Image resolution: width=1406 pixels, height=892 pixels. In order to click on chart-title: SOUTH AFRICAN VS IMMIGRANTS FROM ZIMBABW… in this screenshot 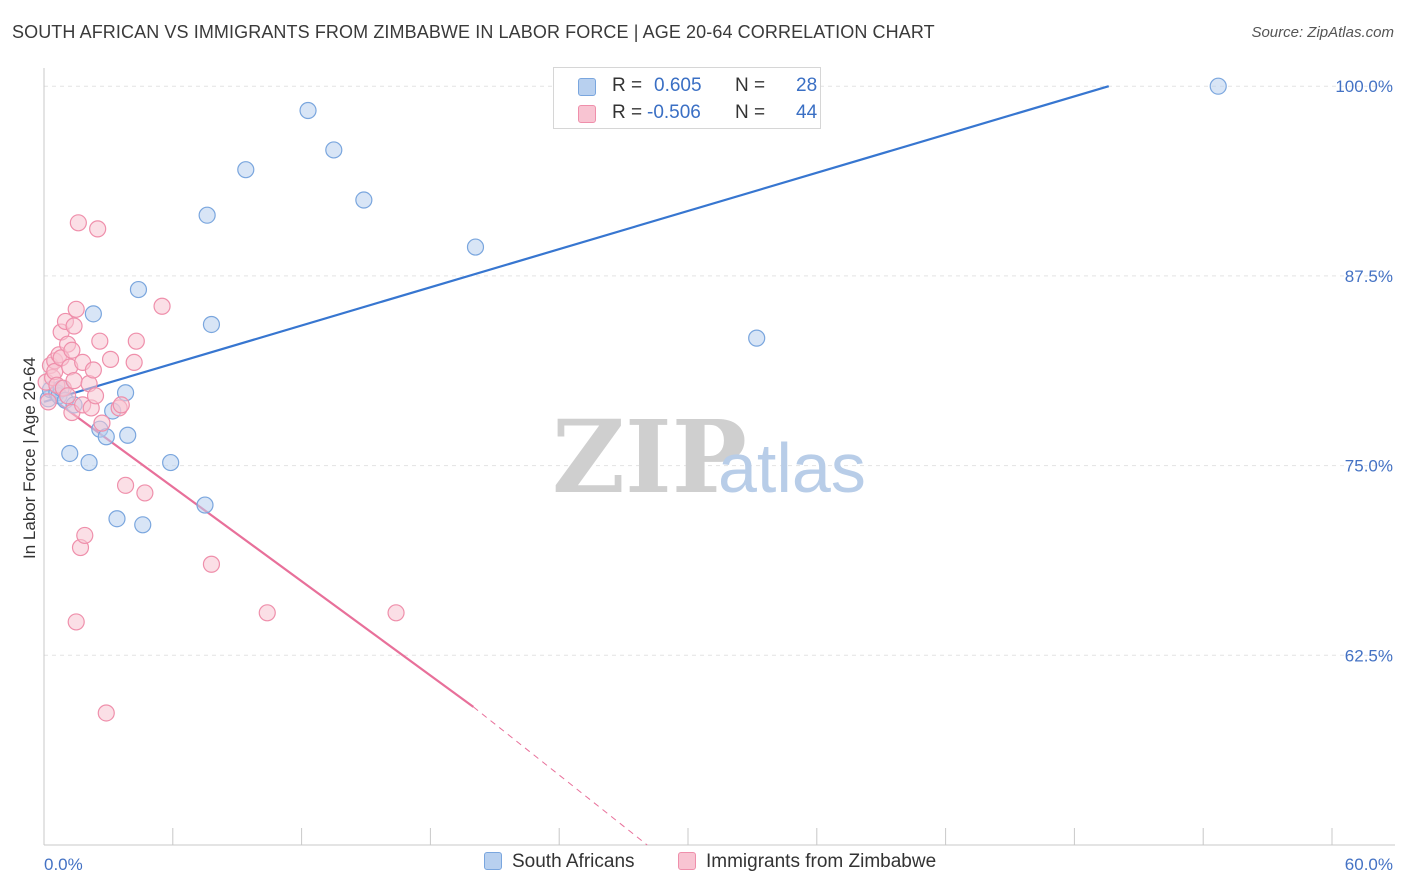, I will do `click(473, 32)`.